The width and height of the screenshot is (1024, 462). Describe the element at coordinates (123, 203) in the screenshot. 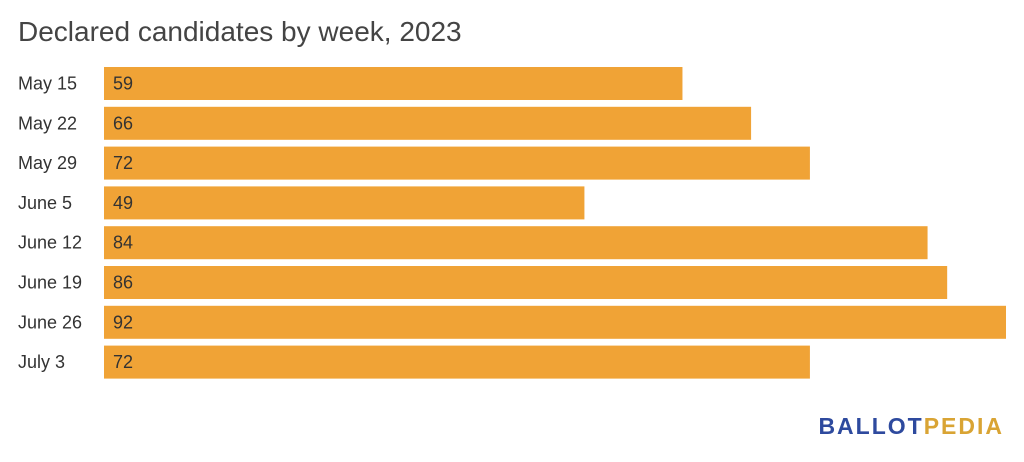

I see `bar-value-label: 49` at that location.